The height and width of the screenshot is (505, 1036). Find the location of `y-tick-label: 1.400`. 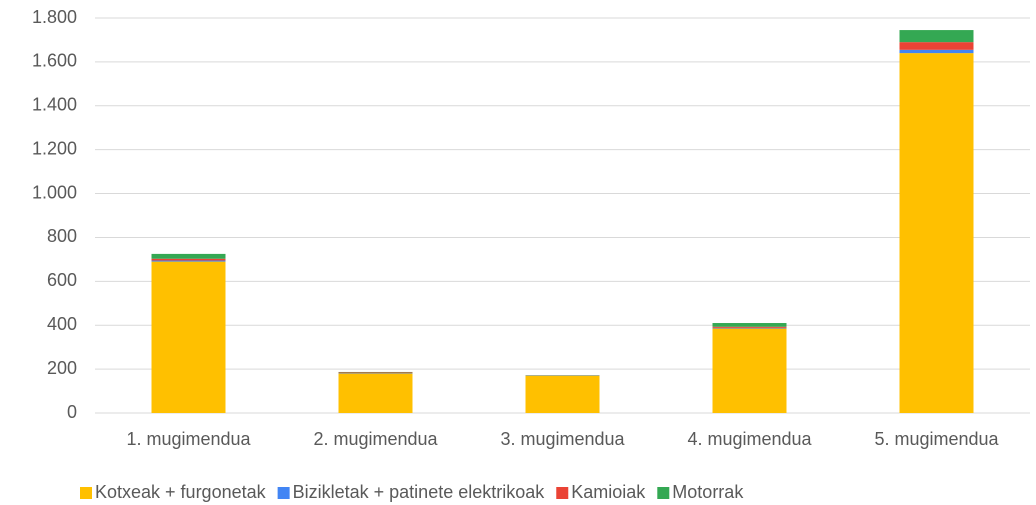

y-tick-label: 1.400 is located at coordinates (54, 105).